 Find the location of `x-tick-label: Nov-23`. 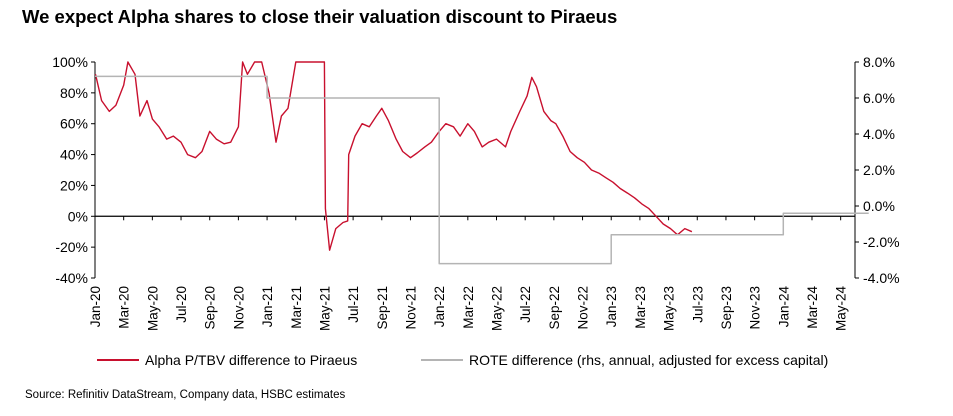

x-tick-label: Nov-23 is located at coordinates (755, 308).